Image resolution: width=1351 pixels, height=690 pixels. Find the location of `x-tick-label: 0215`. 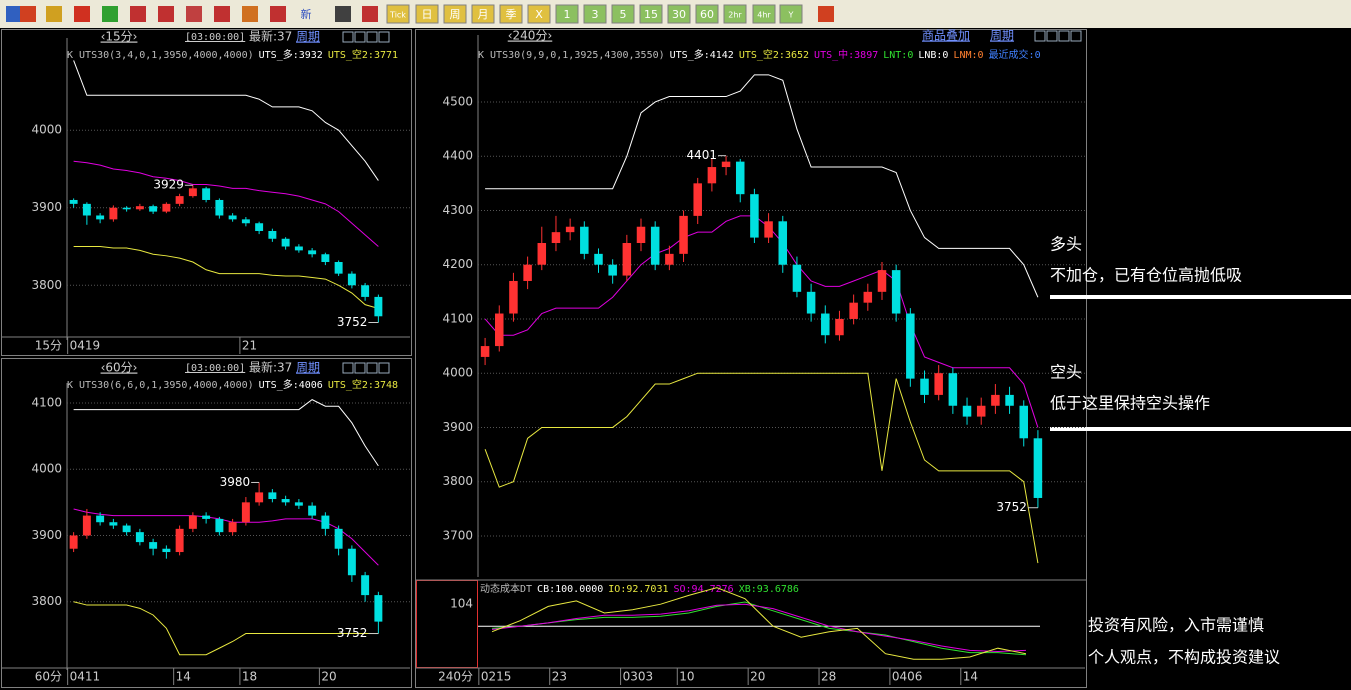

x-tick-label: 0215 is located at coordinates (496, 677).